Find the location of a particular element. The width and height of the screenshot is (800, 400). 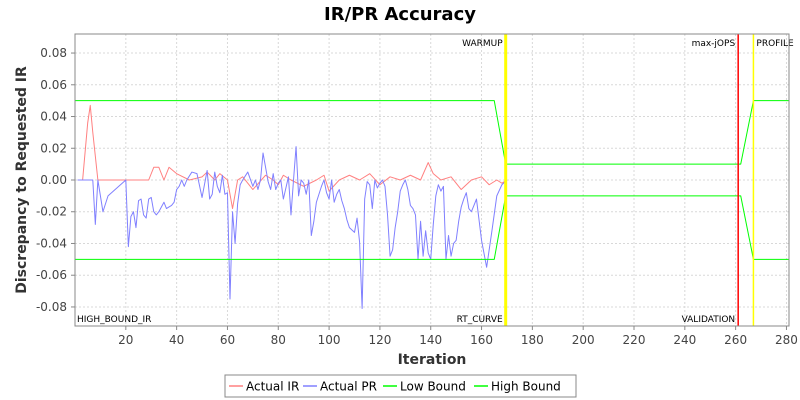

y-tick-label: -0.06 is located at coordinates (51, 275).